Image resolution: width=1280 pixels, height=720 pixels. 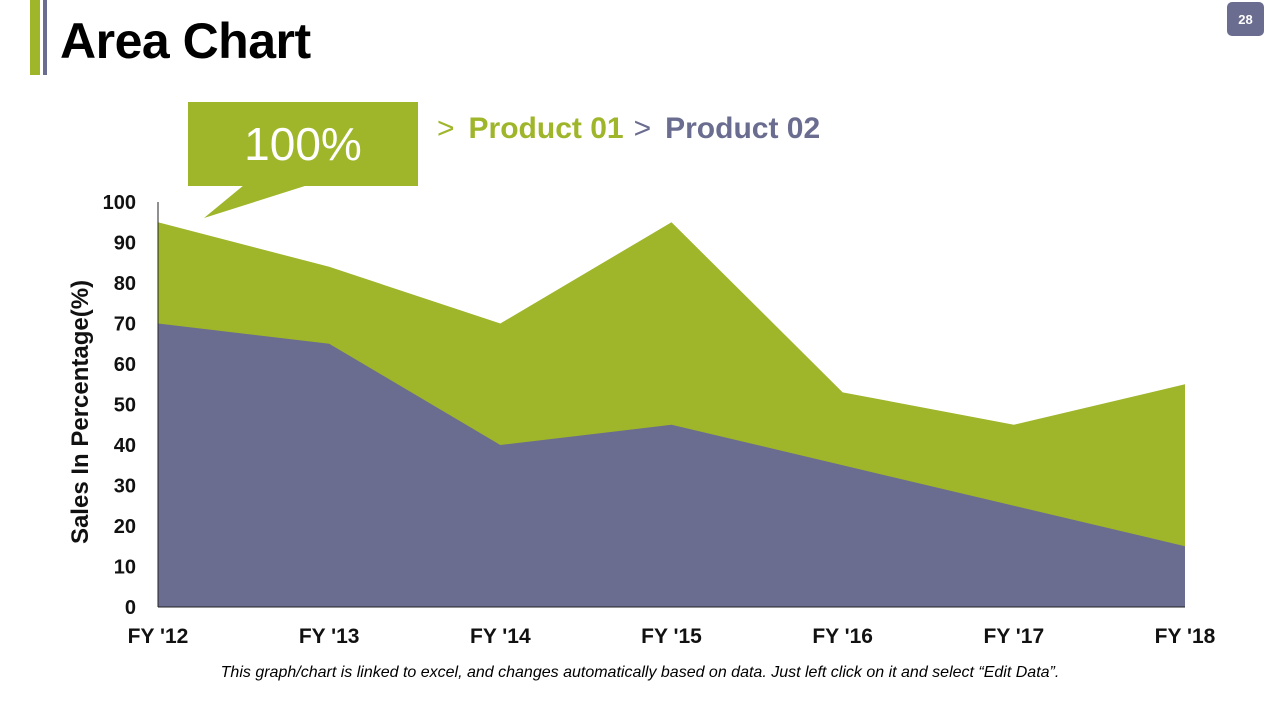 I want to click on legend-item-product-01: > Product 01, so click(x=530, y=129).